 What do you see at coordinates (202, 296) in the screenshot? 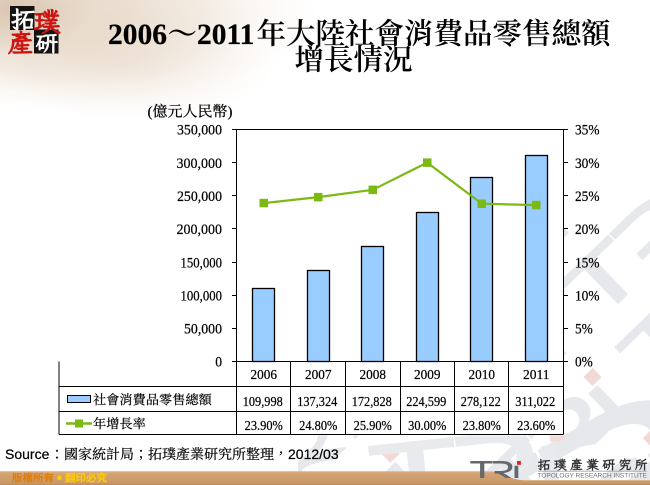
I see `svg-text: 100,000` at bounding box center [202, 296].